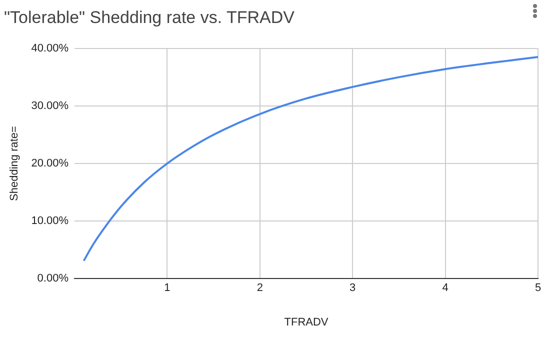 The width and height of the screenshot is (548, 337). I want to click on x-tick-label: 2, so click(259, 288).